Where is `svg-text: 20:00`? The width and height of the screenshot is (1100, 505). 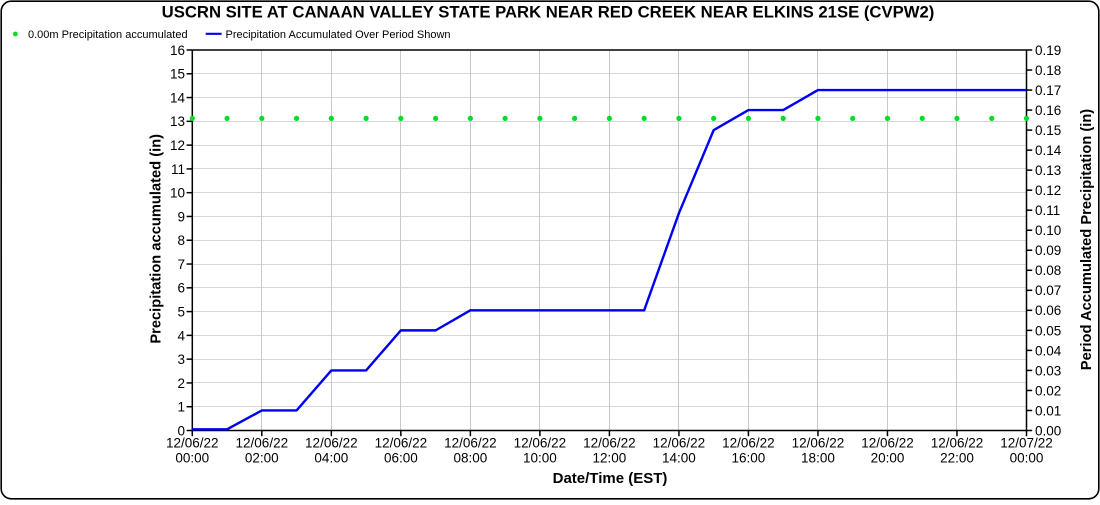 svg-text: 20:00 is located at coordinates (888, 458).